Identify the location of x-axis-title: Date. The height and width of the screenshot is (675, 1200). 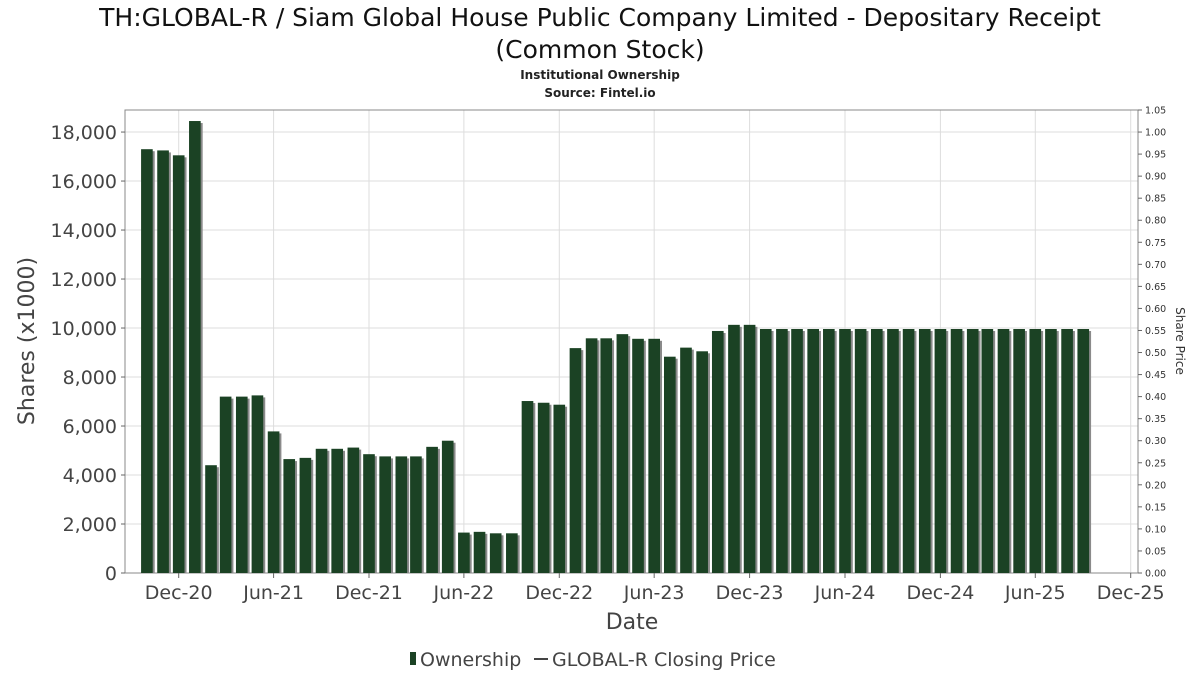
(632, 622).